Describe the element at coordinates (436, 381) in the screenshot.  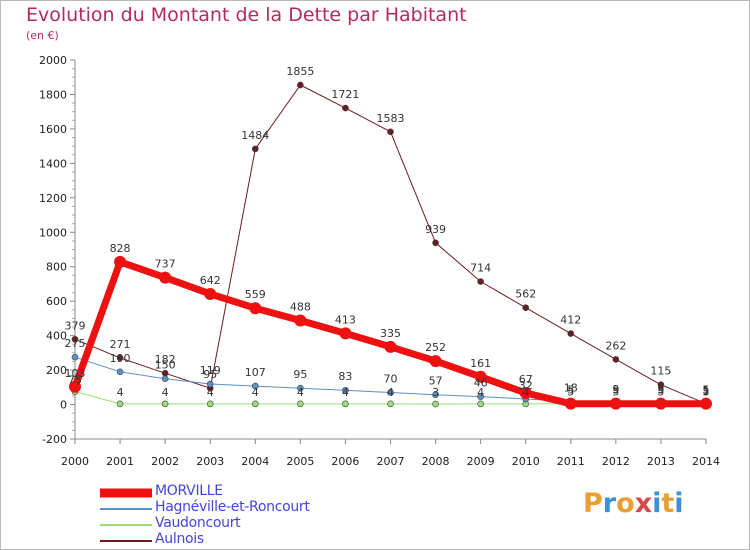
I see `data-label: 57` at that location.